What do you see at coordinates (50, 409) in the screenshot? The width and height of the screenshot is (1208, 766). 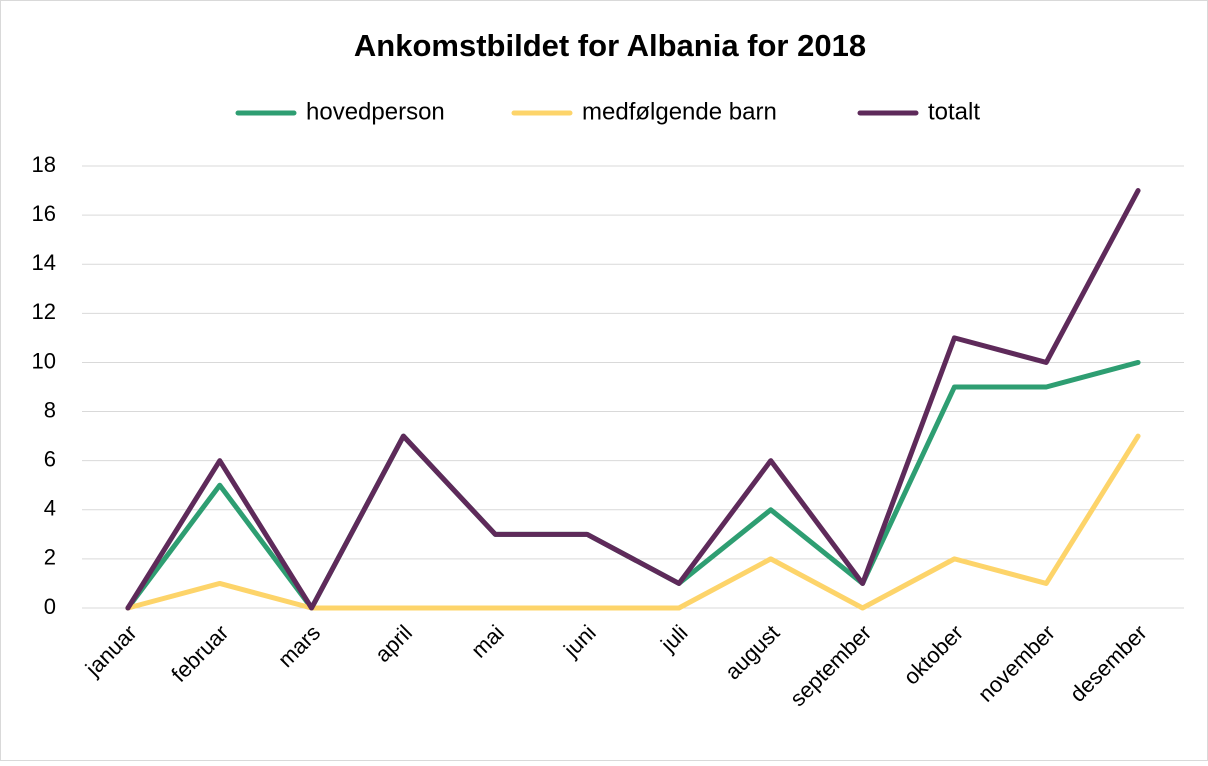 I see `y-tick-label: 8` at bounding box center [50, 409].